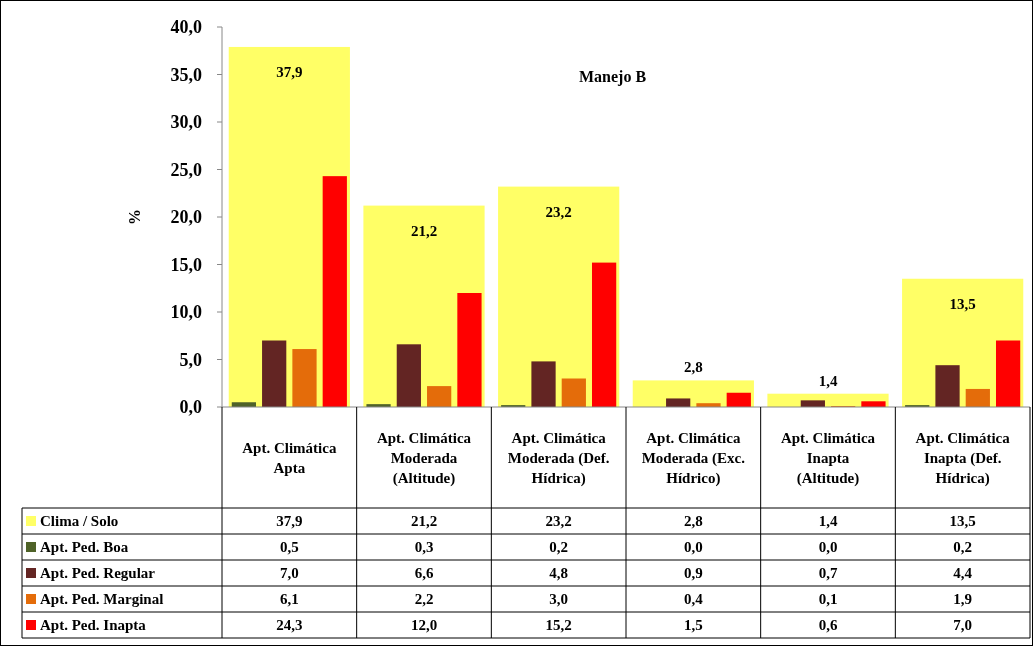  Describe the element at coordinates (190, 407) in the screenshot. I see `y-tick-label: 0,0` at that location.